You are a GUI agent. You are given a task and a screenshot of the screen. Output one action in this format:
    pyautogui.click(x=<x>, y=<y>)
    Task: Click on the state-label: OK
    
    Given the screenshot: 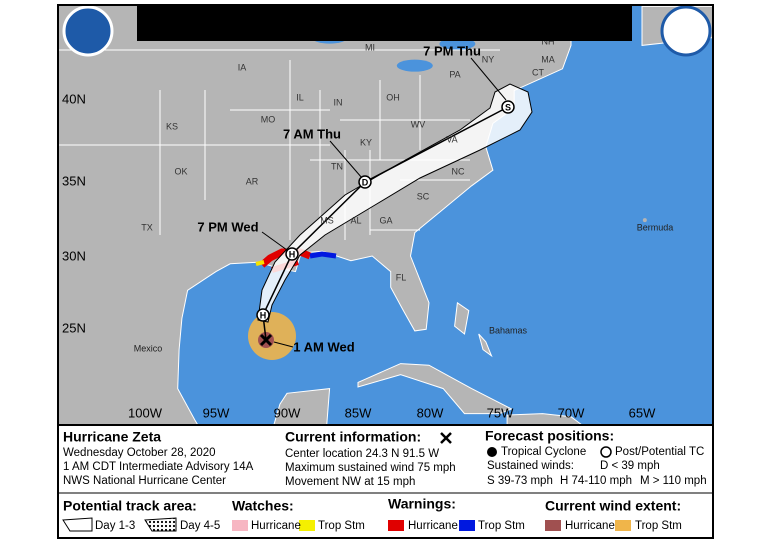 What is the action you would take?
    pyautogui.click(x=180, y=171)
    